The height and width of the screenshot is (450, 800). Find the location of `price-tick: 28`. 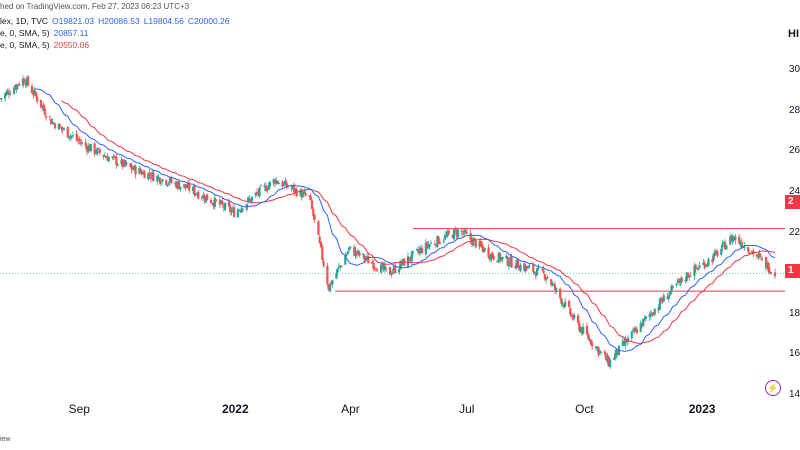

price-tick: 28 is located at coordinates (794, 110).